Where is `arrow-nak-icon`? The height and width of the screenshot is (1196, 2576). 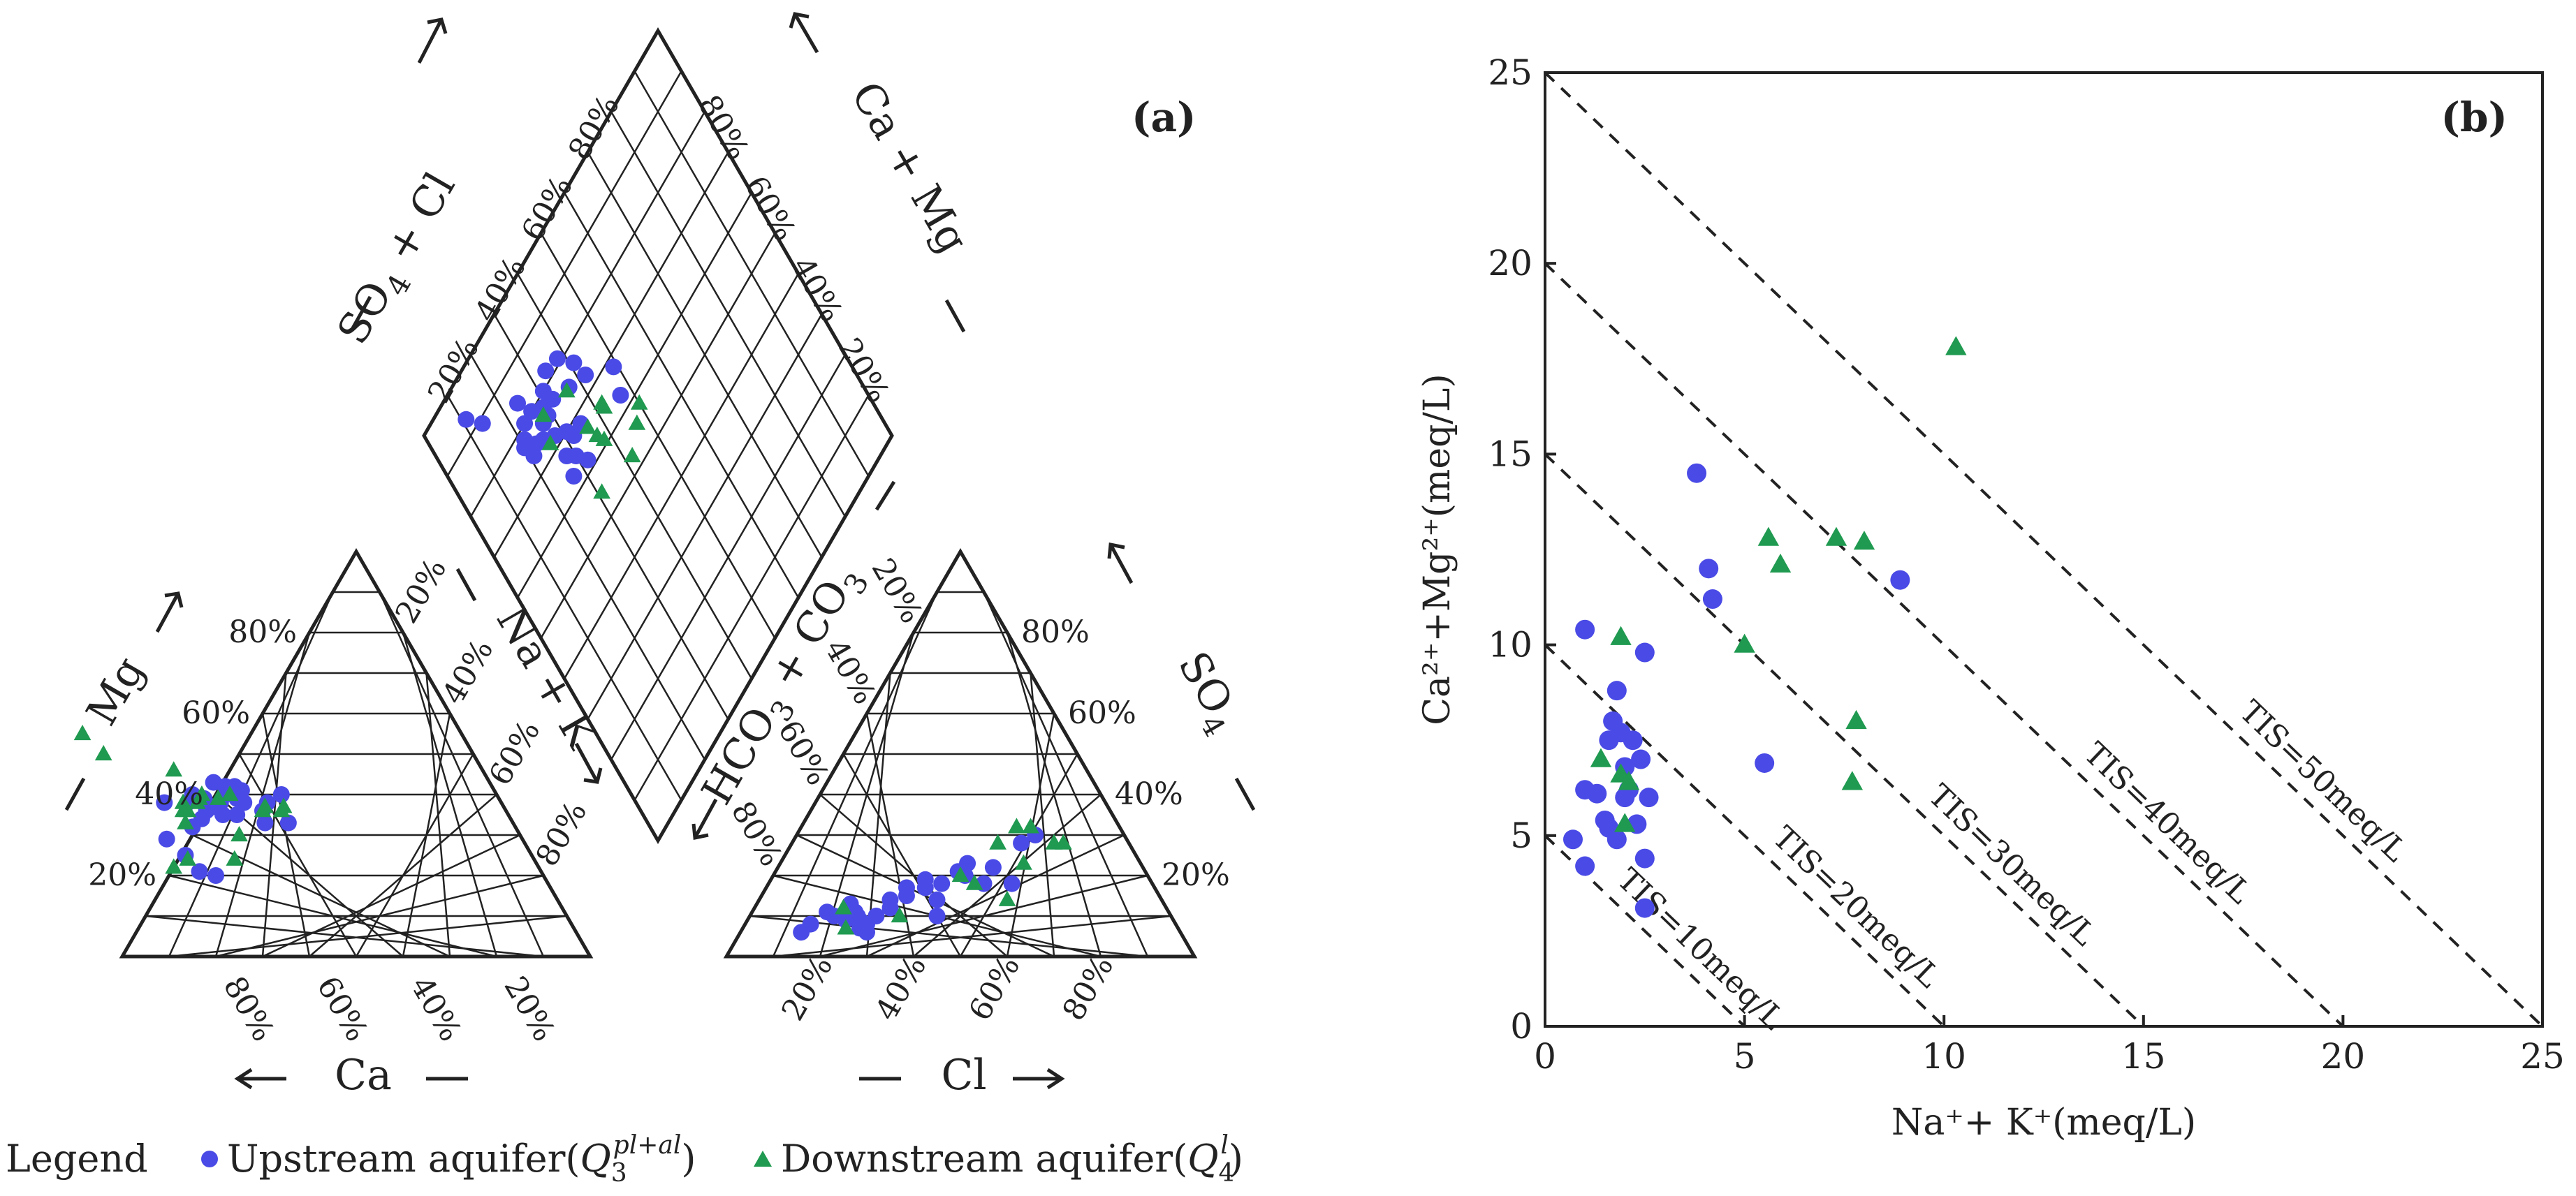
arrow-nak-icon is located at coordinates (588, 763).